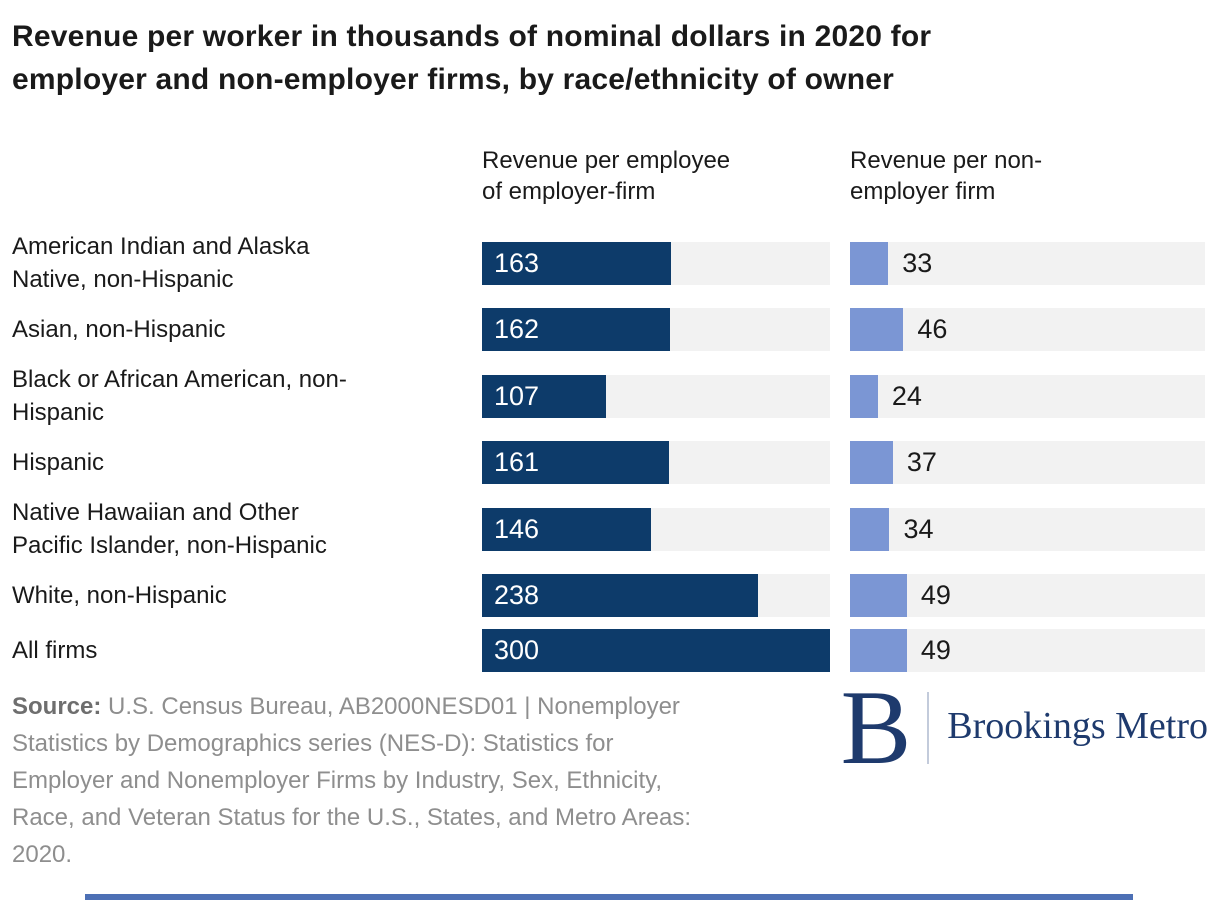 The image size is (1220, 900). What do you see at coordinates (517, 650) in the screenshot?
I see `employer-bar-value: 300` at bounding box center [517, 650].